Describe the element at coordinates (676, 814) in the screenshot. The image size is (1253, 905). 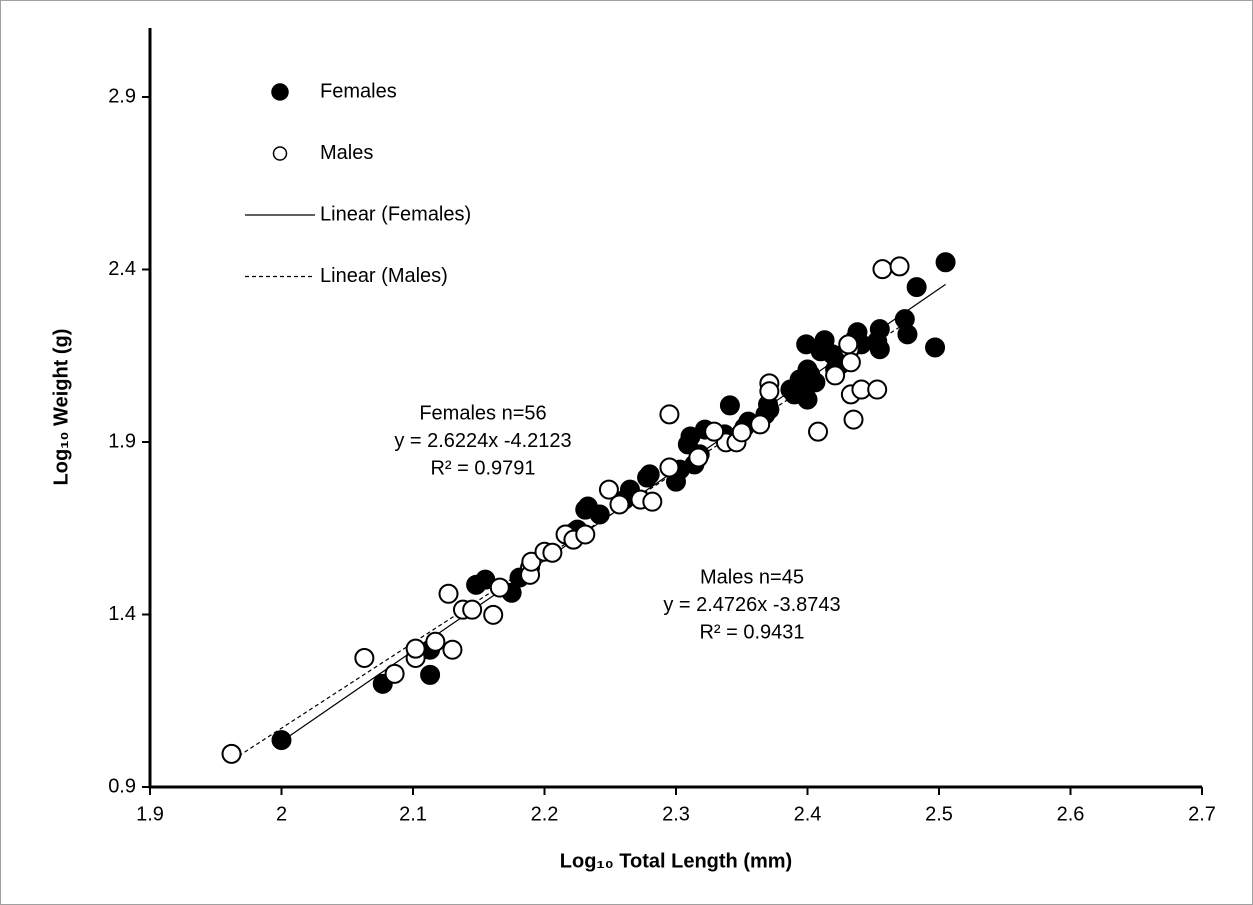
I see `x-tick-label: 2.3` at that location.